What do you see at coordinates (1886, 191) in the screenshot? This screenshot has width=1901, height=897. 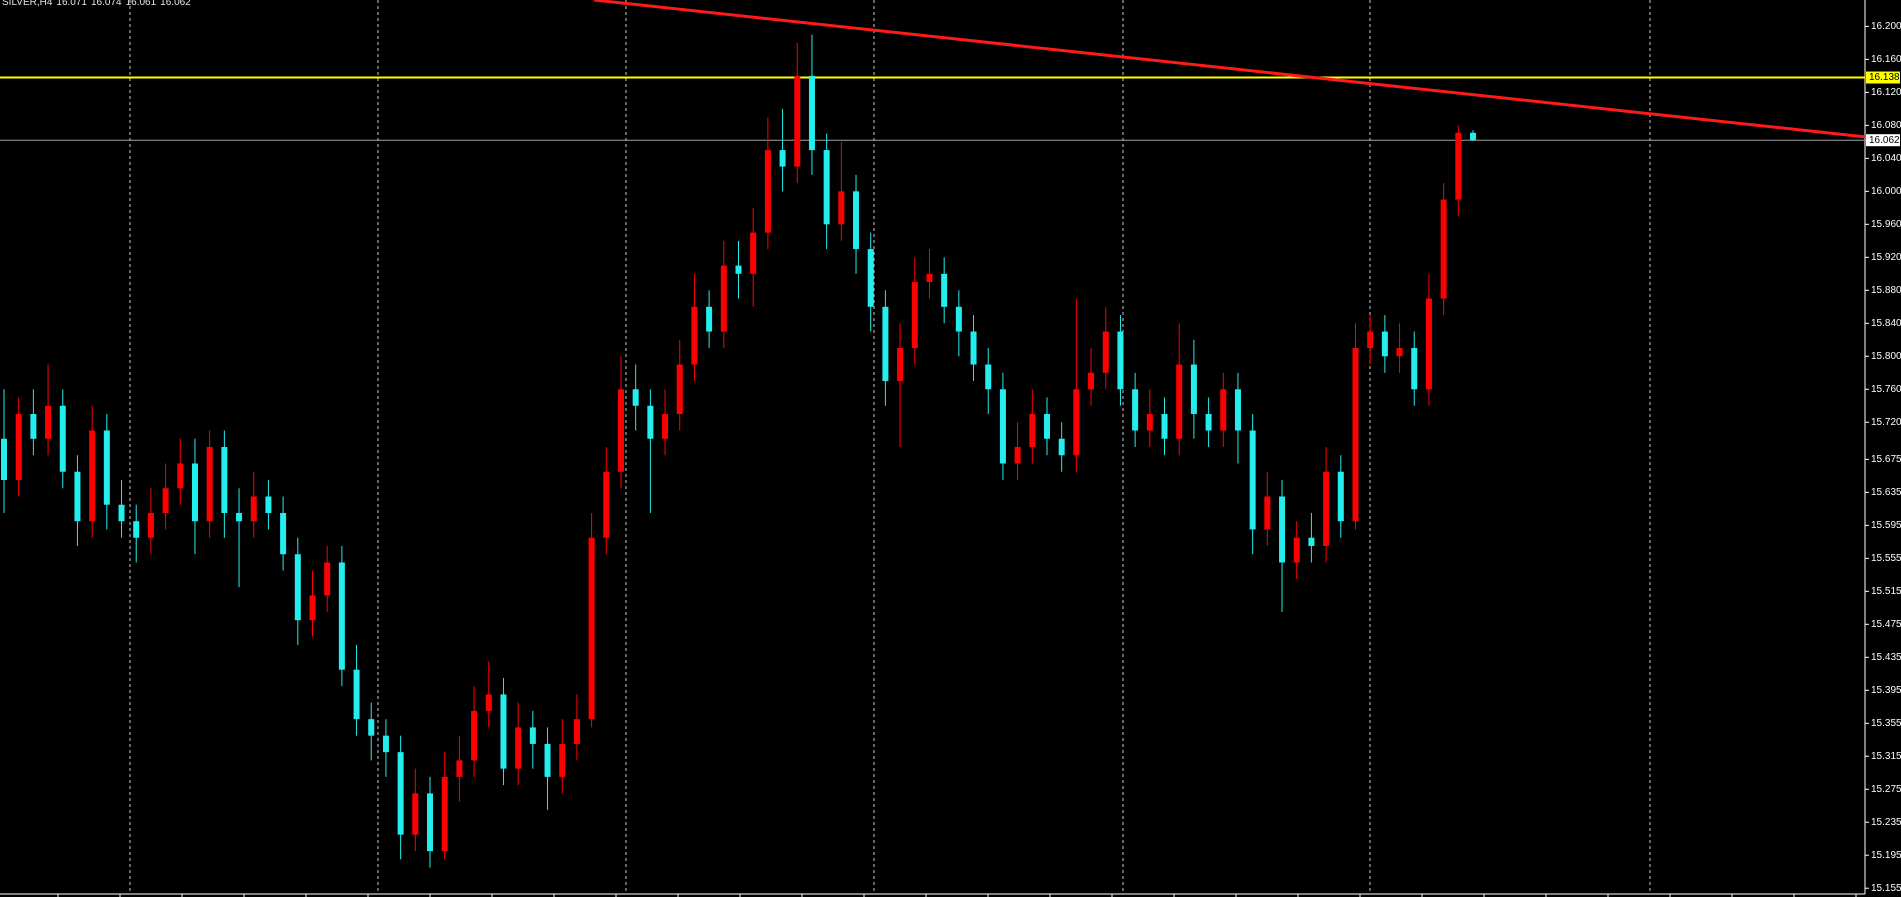 I see `y-tick-label: 16.000` at bounding box center [1886, 191].